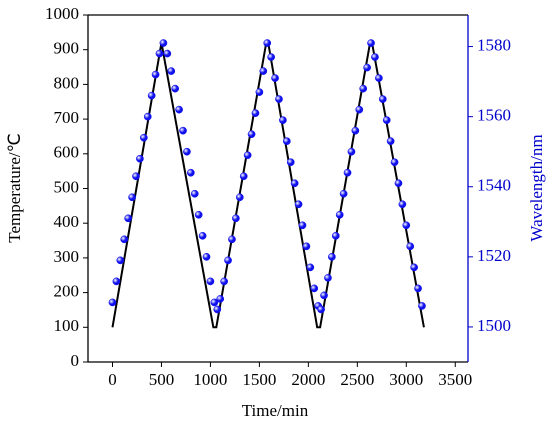 The width and height of the screenshot is (550, 429). What do you see at coordinates (75, 360) in the screenshot?
I see `y-tick-label: 0` at bounding box center [75, 360].